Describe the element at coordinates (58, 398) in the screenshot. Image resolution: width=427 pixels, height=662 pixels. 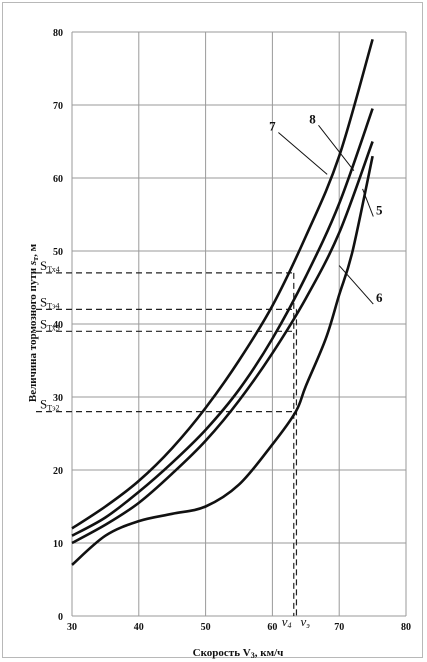
I see `y-tick-label-3: 30` at that location.